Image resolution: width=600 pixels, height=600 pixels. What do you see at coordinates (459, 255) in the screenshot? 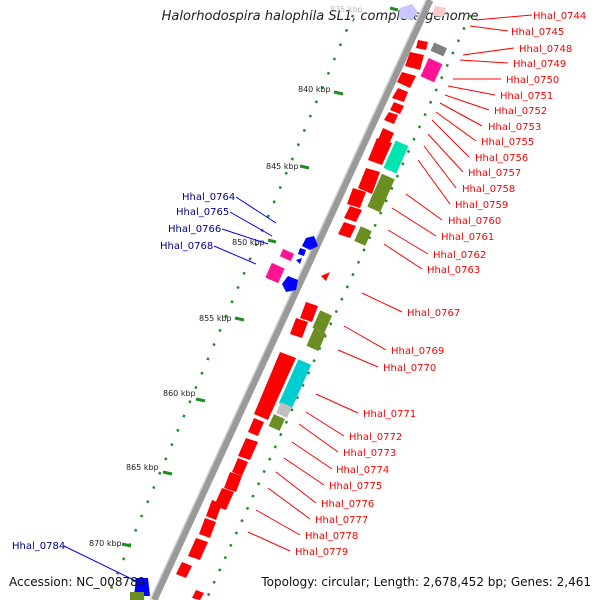
I see `gene-label: Hhal_0762` at bounding box center [459, 255].